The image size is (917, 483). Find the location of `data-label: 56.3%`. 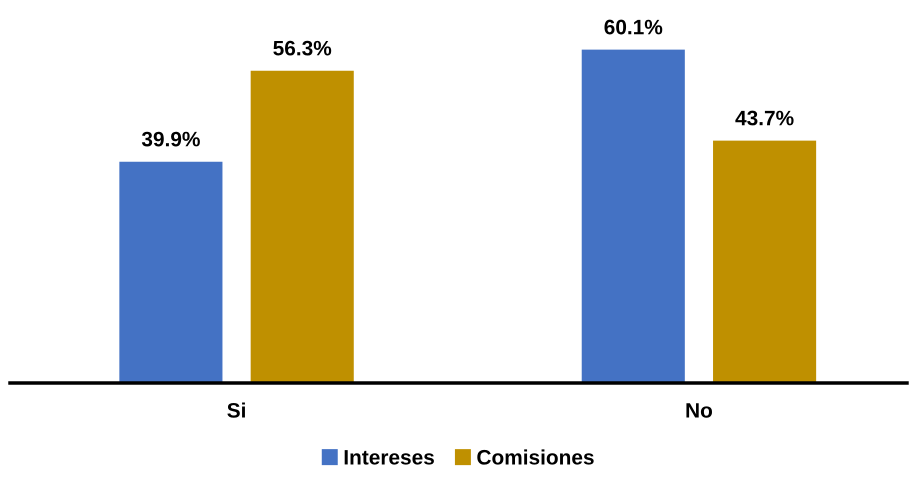

data-label: 56.3% is located at coordinates (302, 48).